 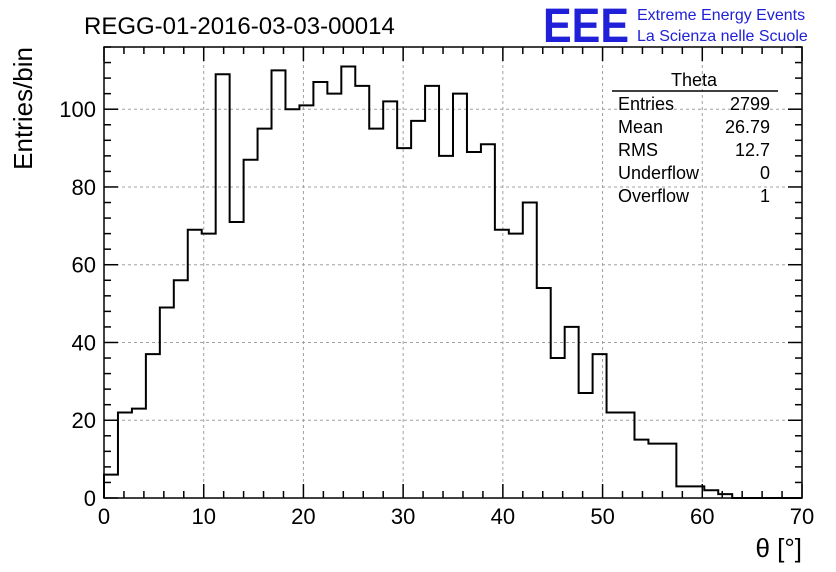 What do you see at coordinates (640, 127) in the screenshot?
I see `stats-label: Mean` at bounding box center [640, 127].